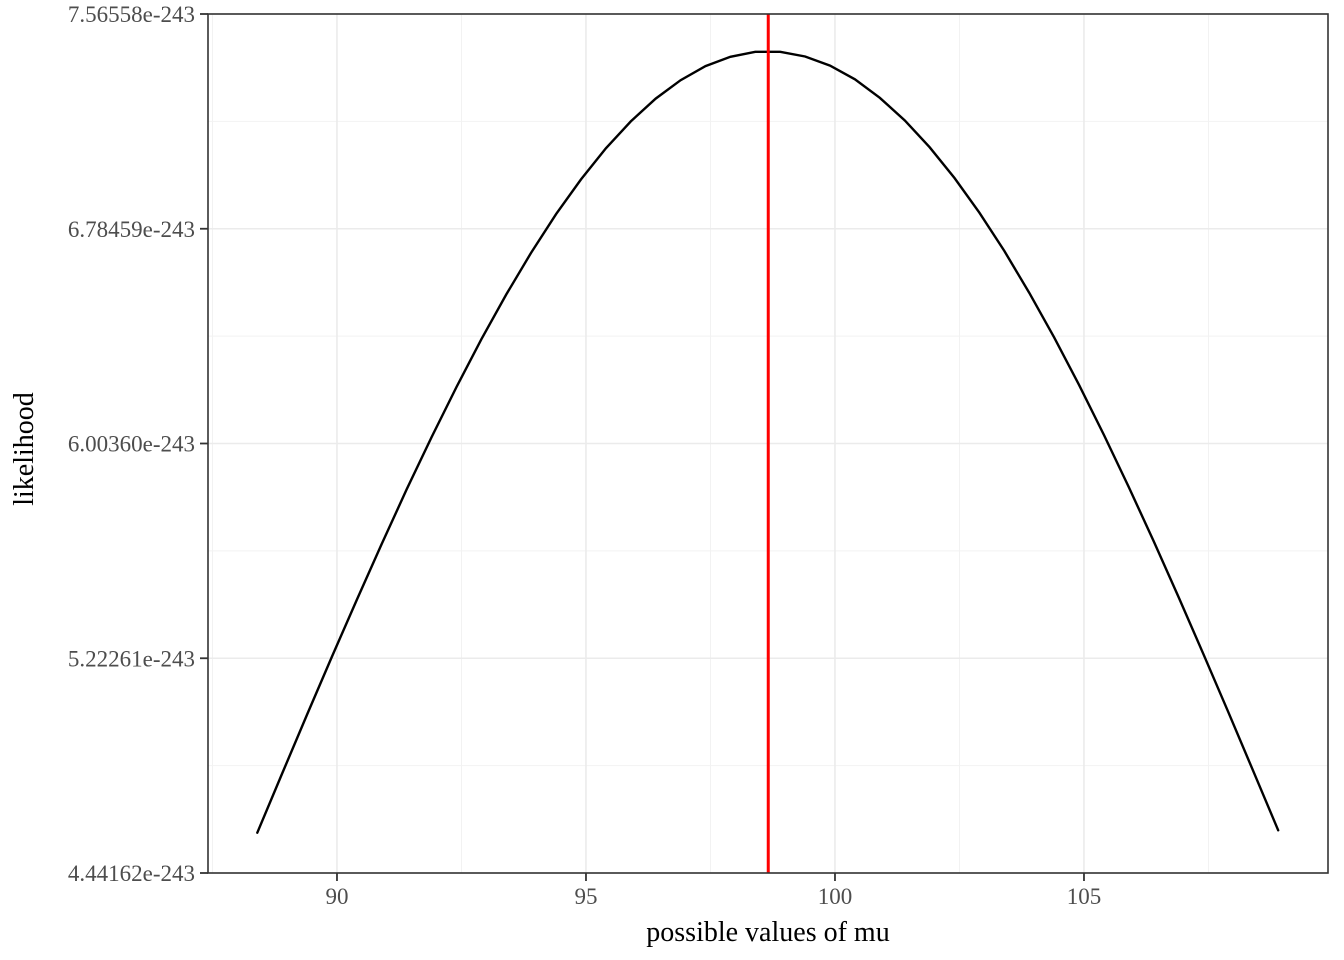  What do you see at coordinates (131, 658) in the screenshot?
I see `y-tick-label: 5.22261e-243` at bounding box center [131, 658].